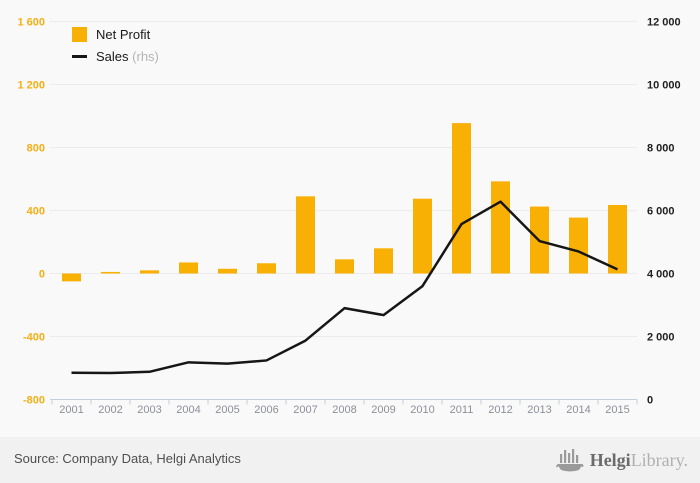  What do you see at coordinates (188, 268) in the screenshot?
I see `bar-2004` at bounding box center [188, 268].